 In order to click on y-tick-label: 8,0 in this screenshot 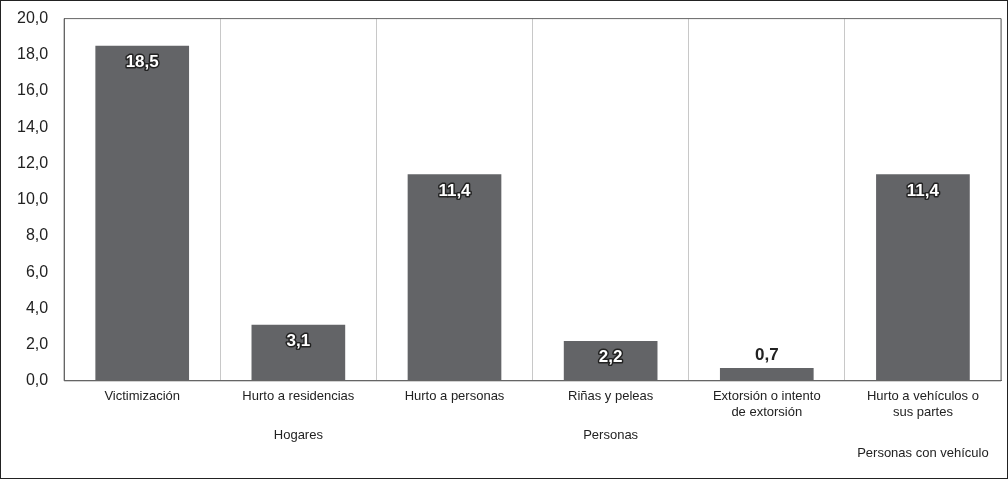, I will do `click(37, 235)`.